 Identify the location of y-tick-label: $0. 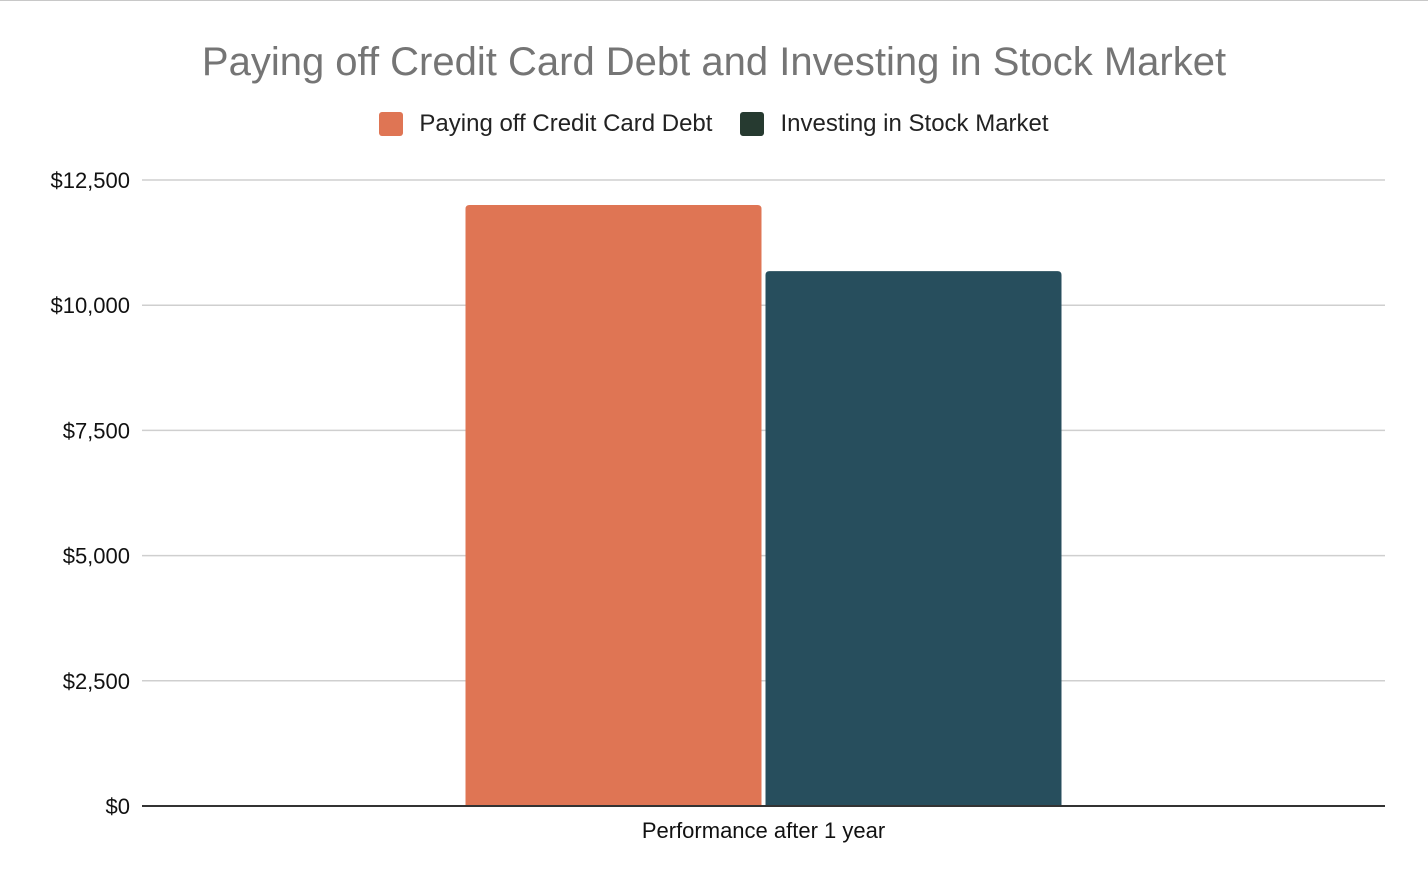
(118, 806).